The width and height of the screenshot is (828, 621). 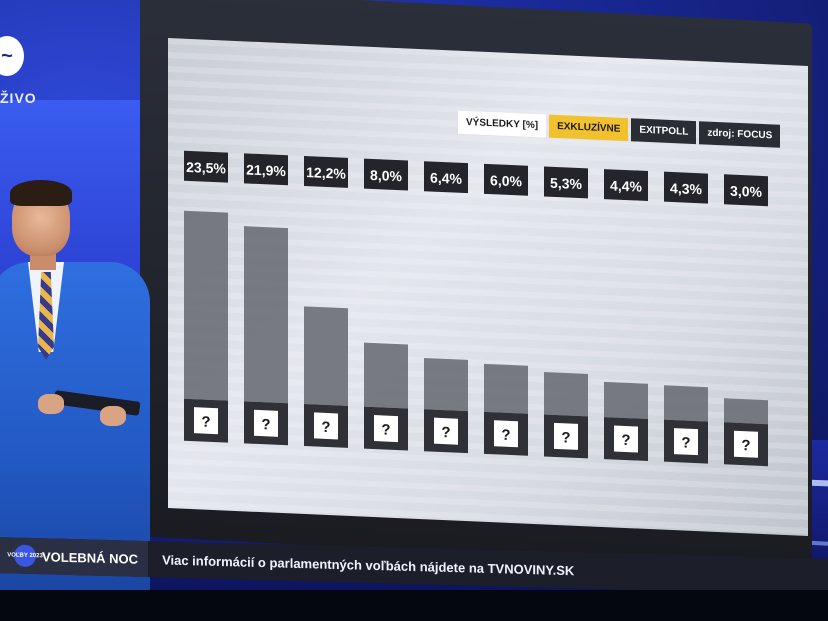 I want to click on bottom-shadow, so click(x=414, y=605).